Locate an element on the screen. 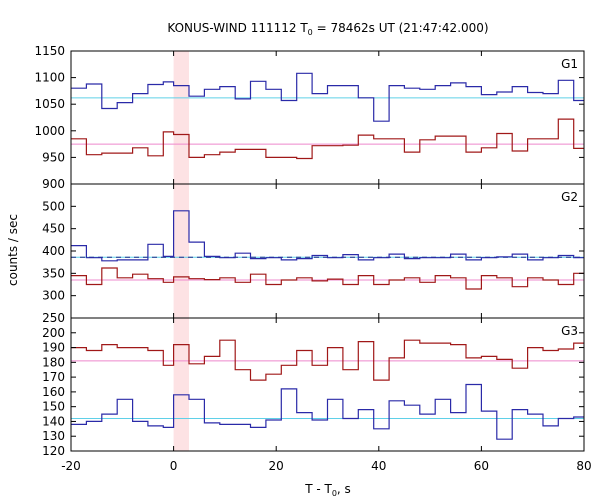 The width and height of the screenshot is (600, 500). x-tick-label: 40 is located at coordinates (378, 466).